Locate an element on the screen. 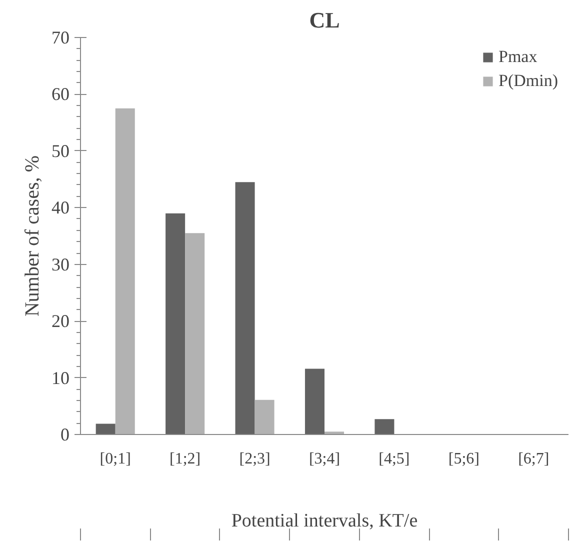 The height and width of the screenshot is (544, 588). x-tick-label: [3;4] is located at coordinates (324, 459).